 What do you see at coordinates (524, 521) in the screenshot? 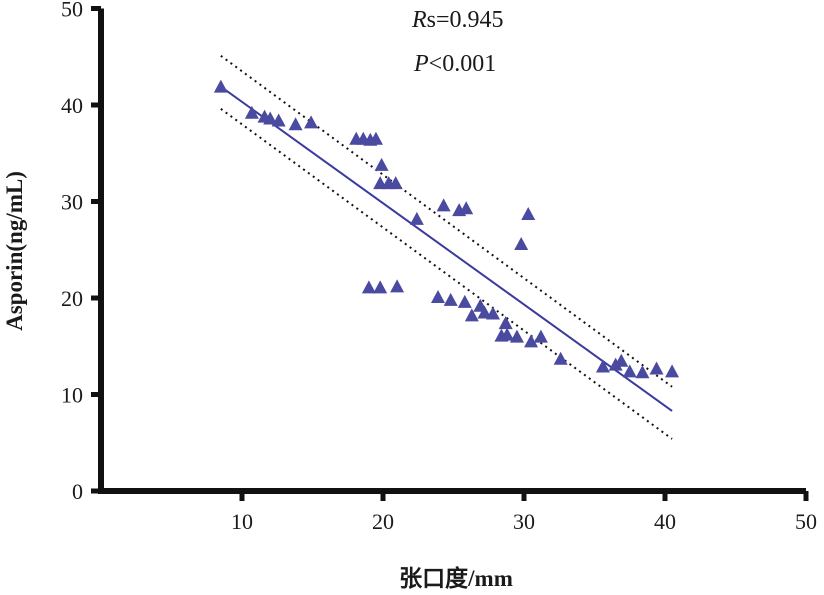
I see `x-tick-label: 30` at bounding box center [524, 521].